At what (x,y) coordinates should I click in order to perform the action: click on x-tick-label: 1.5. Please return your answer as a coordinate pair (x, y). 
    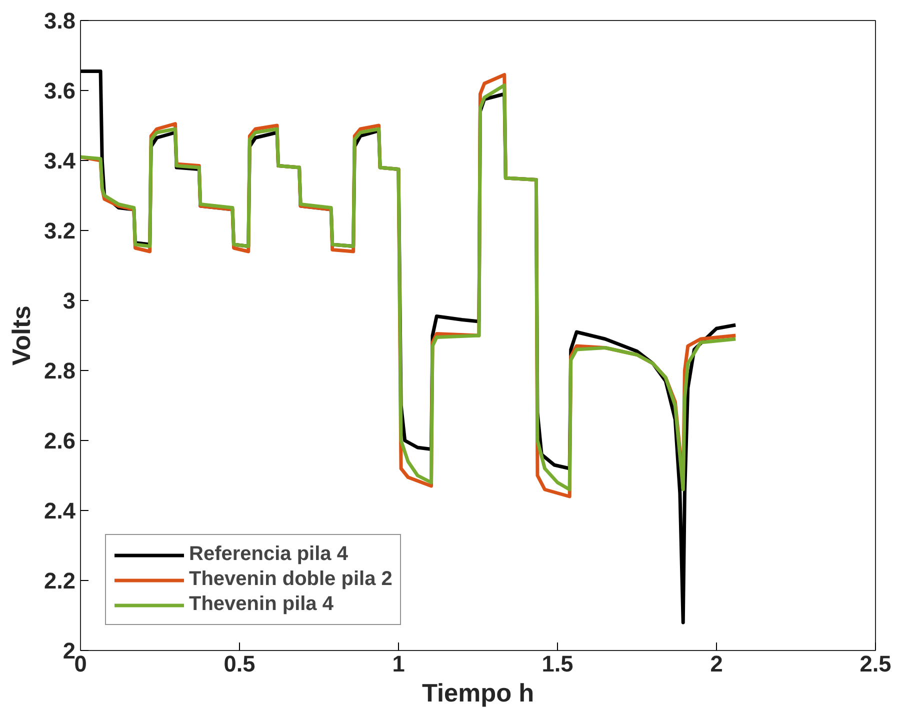
    Looking at the image, I should click on (558, 663).